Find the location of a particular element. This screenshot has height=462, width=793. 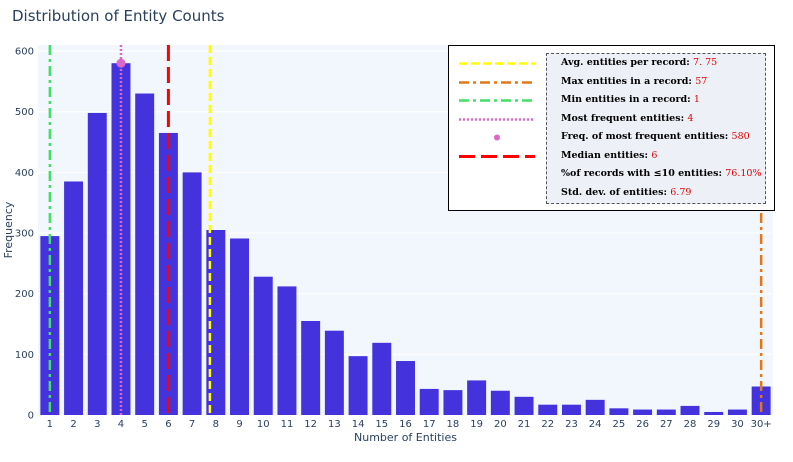

legend-value: 6.79 is located at coordinates (681, 192).